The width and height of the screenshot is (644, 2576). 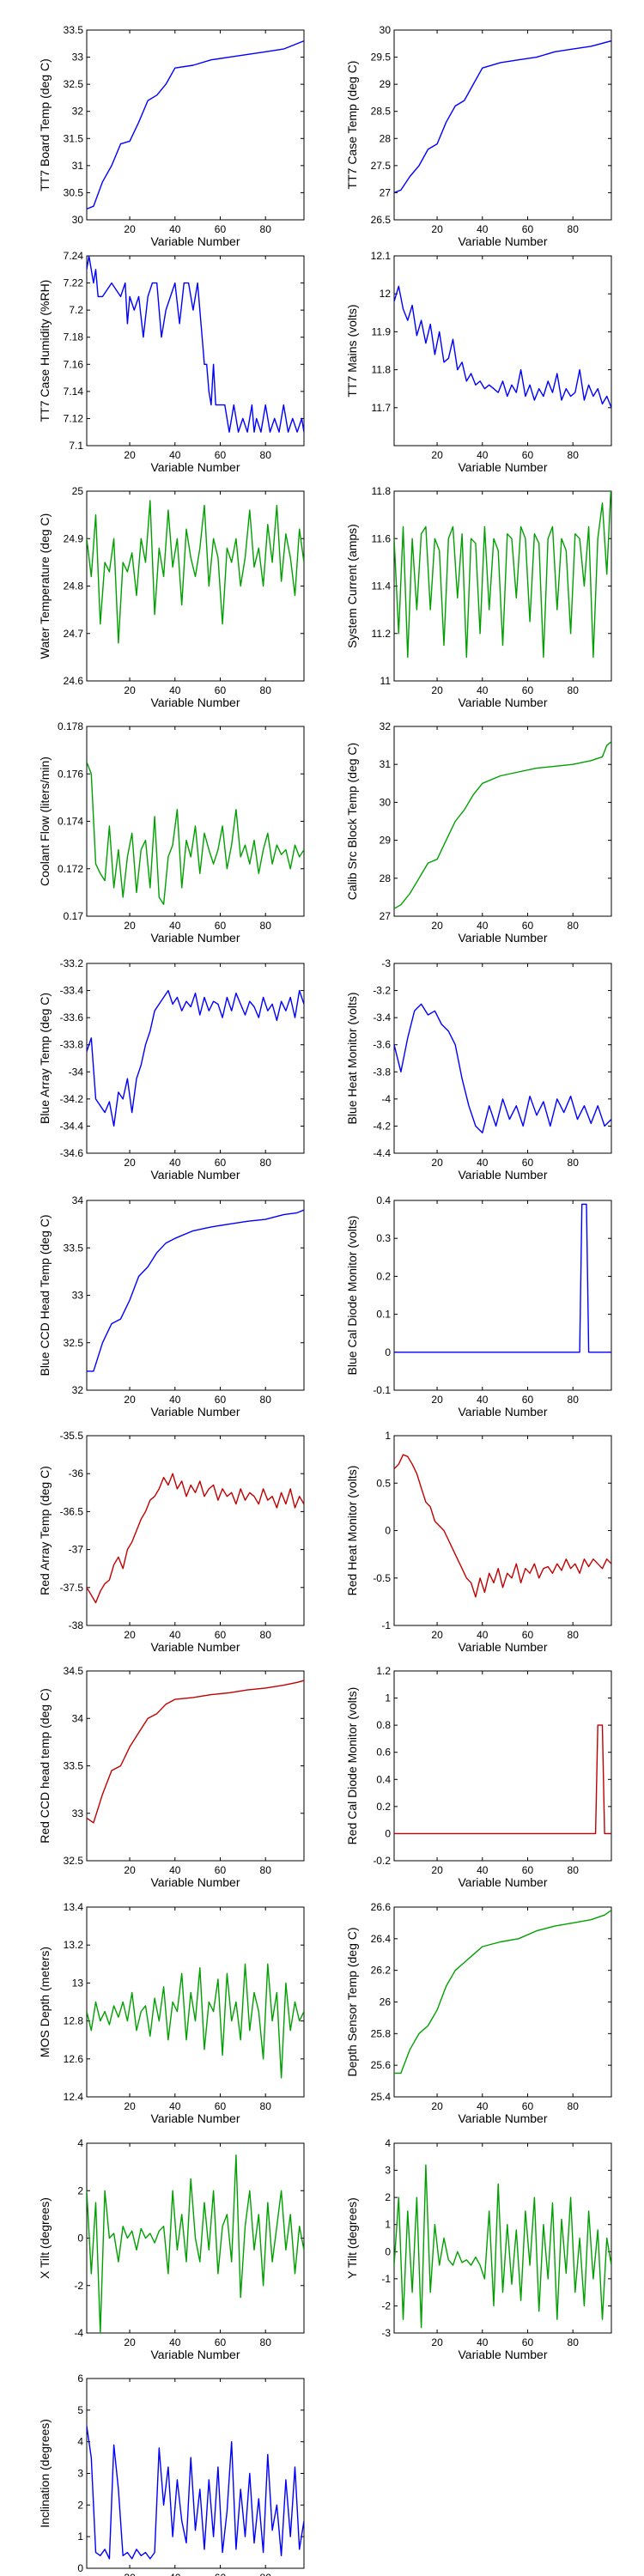 I want to click on y-tick-label: 25.6, so click(x=381, y=2065).